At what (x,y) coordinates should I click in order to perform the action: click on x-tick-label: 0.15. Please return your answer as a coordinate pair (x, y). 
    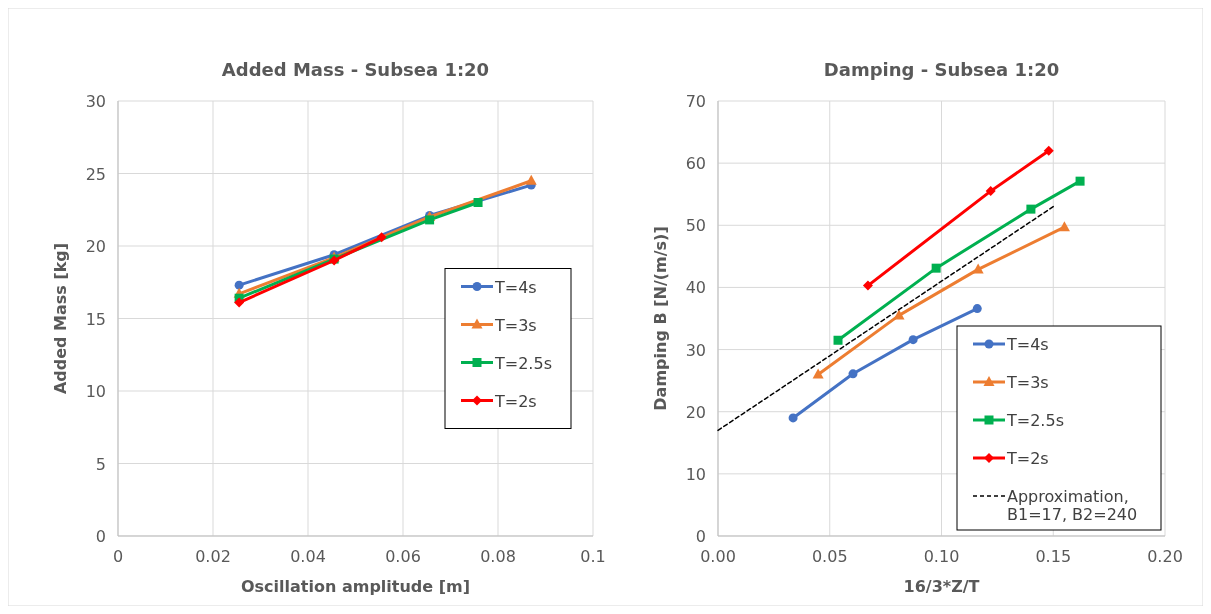
    Looking at the image, I should click on (1053, 556).